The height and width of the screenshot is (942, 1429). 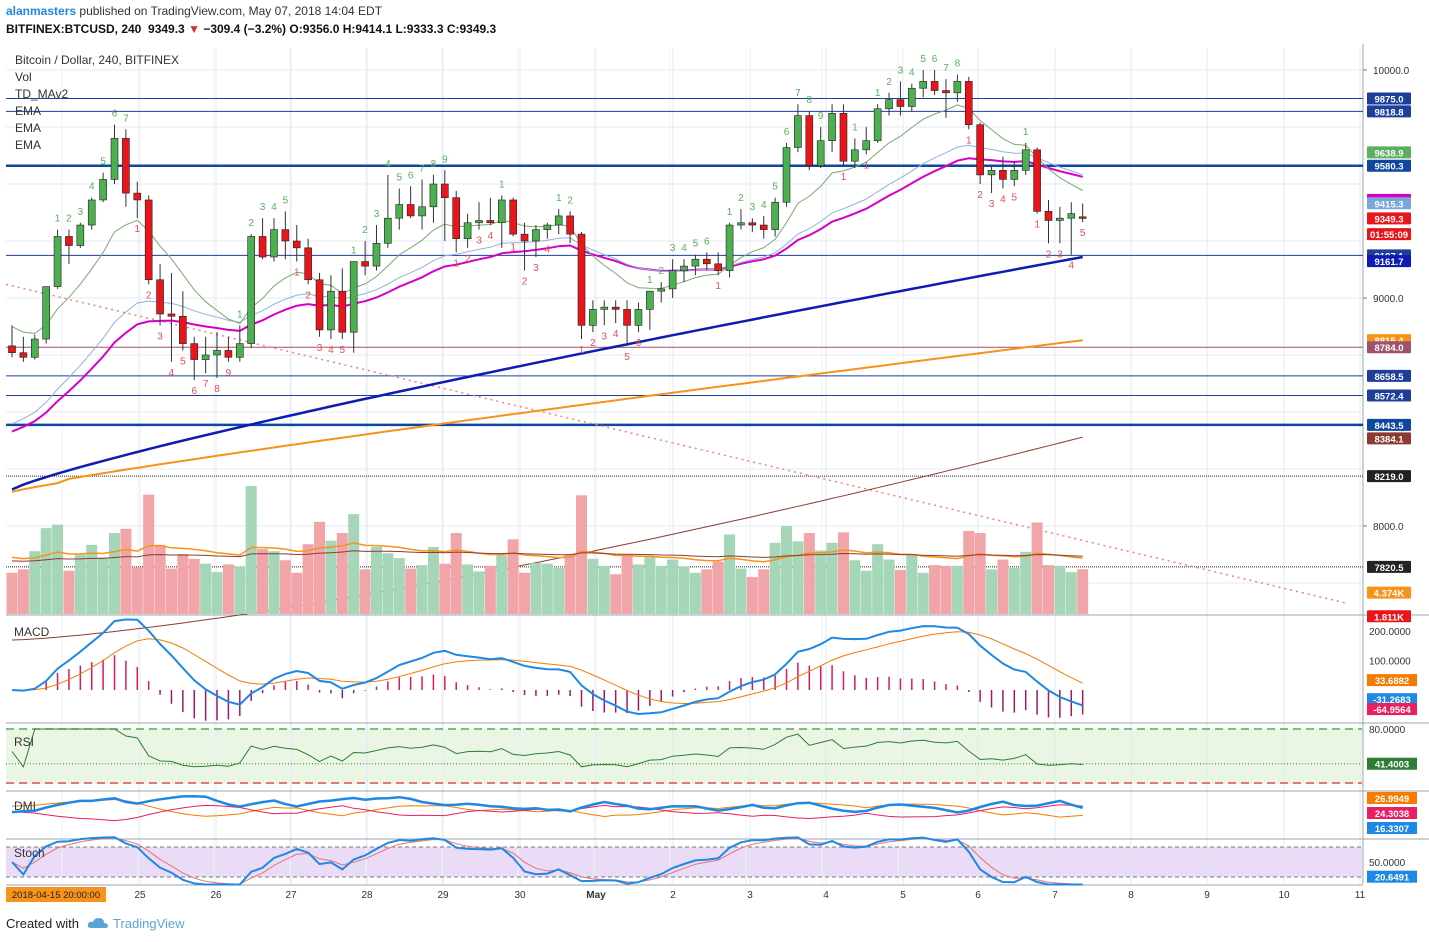 I want to click on rsi-axis-label: 80.0000, so click(x=1387, y=730).